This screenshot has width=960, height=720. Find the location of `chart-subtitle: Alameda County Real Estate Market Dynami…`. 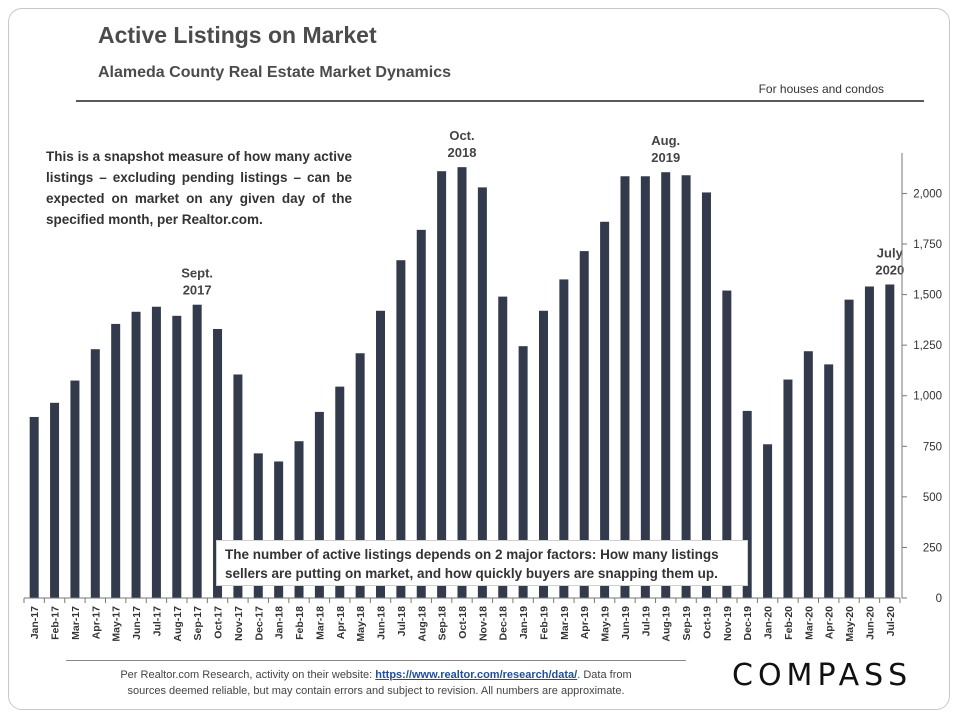

chart-subtitle: Alameda County Real Estate Market Dynami… is located at coordinates (275, 72).